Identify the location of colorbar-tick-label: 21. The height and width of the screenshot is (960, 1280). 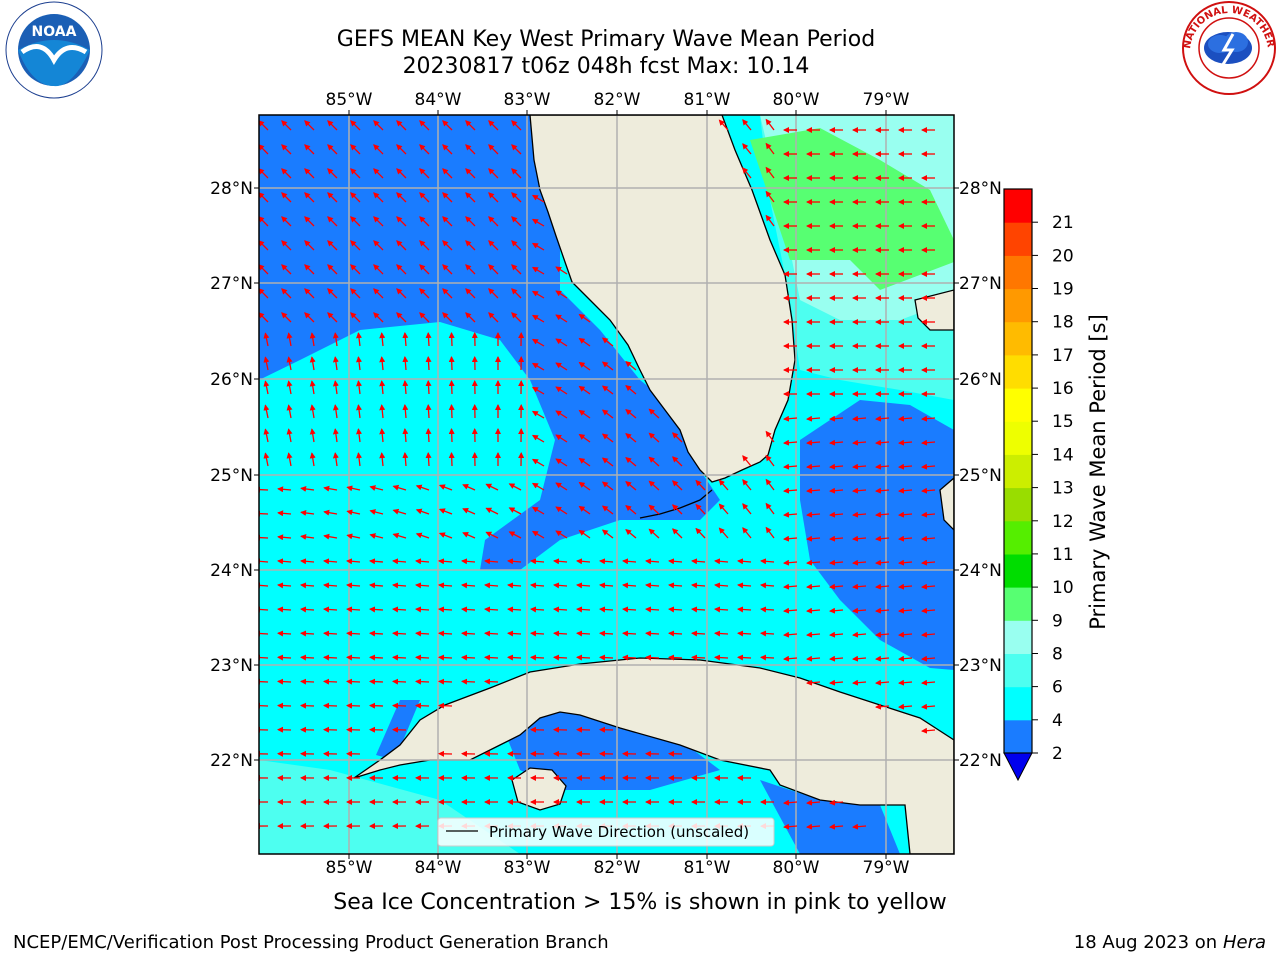
(1063, 223).